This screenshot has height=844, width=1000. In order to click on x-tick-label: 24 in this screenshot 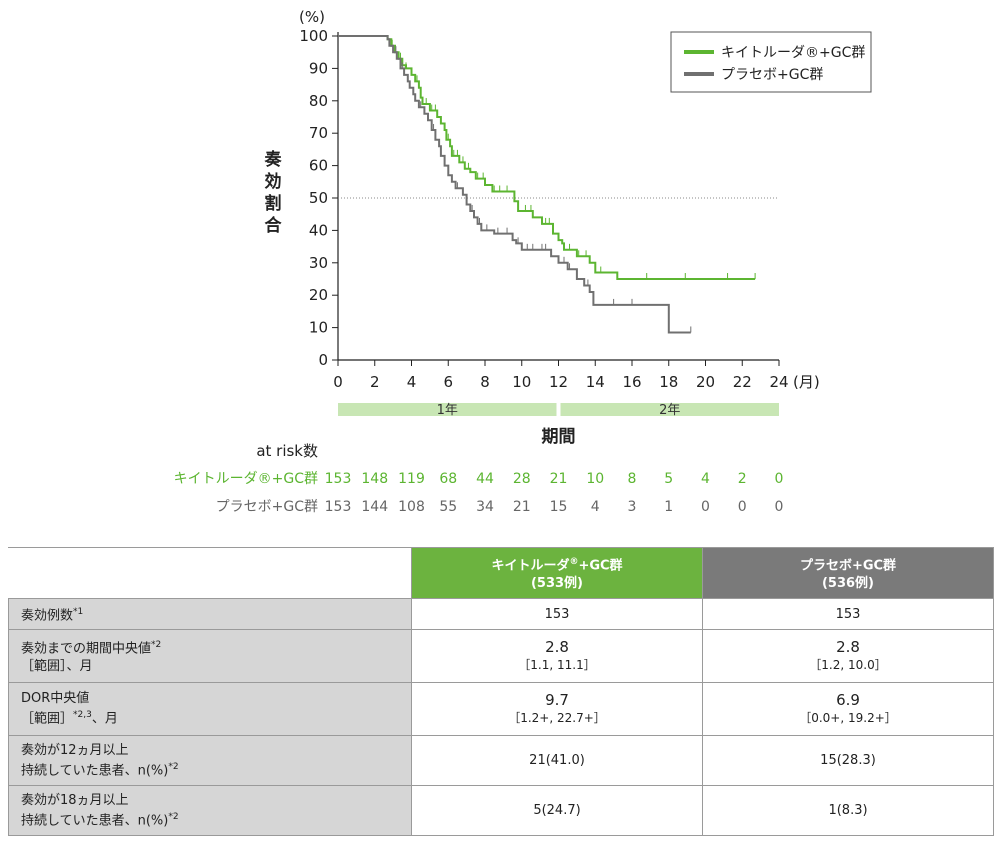, I will do `click(778, 382)`.